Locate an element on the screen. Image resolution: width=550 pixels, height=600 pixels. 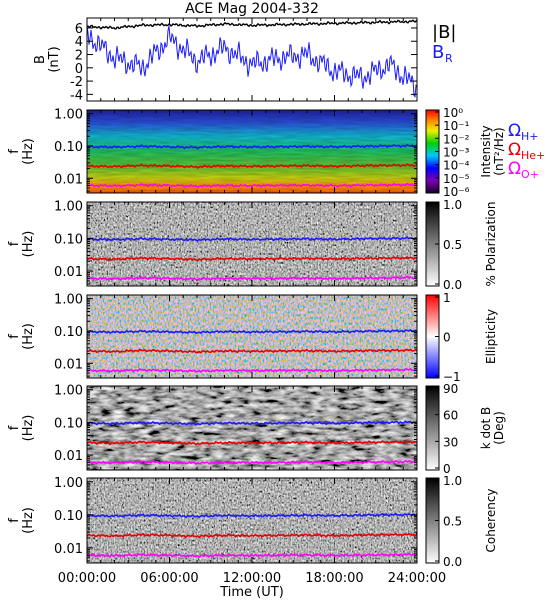
panel-ellipticity: 0.01 0.10 1.00 f (Hz) 1 0 −1 Ellipticity is located at coordinates (252, 337).